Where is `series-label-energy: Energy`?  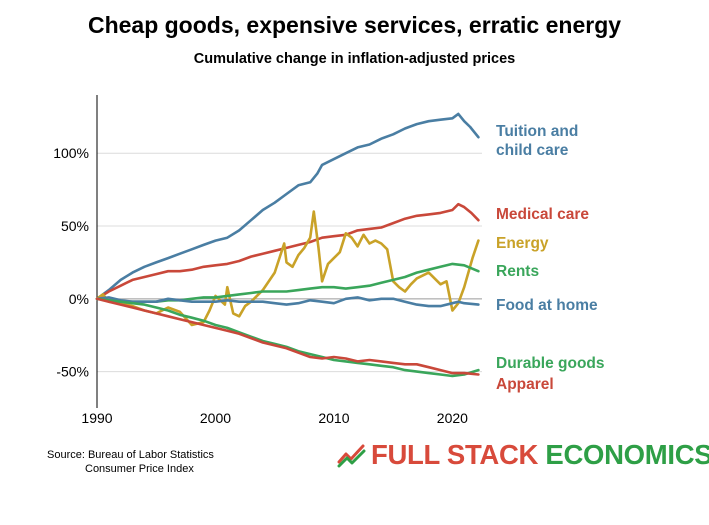 series-label-energy: Energy is located at coordinates (522, 243).